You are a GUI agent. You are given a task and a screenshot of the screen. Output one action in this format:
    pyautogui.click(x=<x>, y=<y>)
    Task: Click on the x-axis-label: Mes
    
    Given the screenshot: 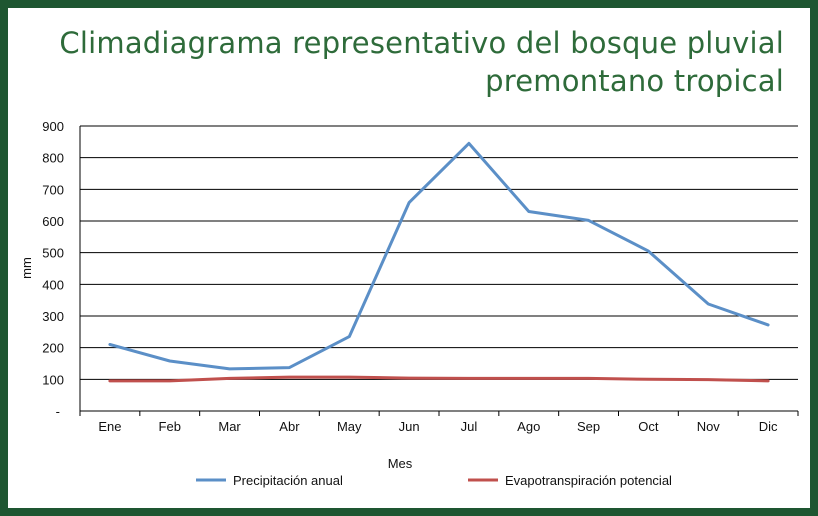 What is the action you would take?
    pyautogui.click(x=400, y=463)
    